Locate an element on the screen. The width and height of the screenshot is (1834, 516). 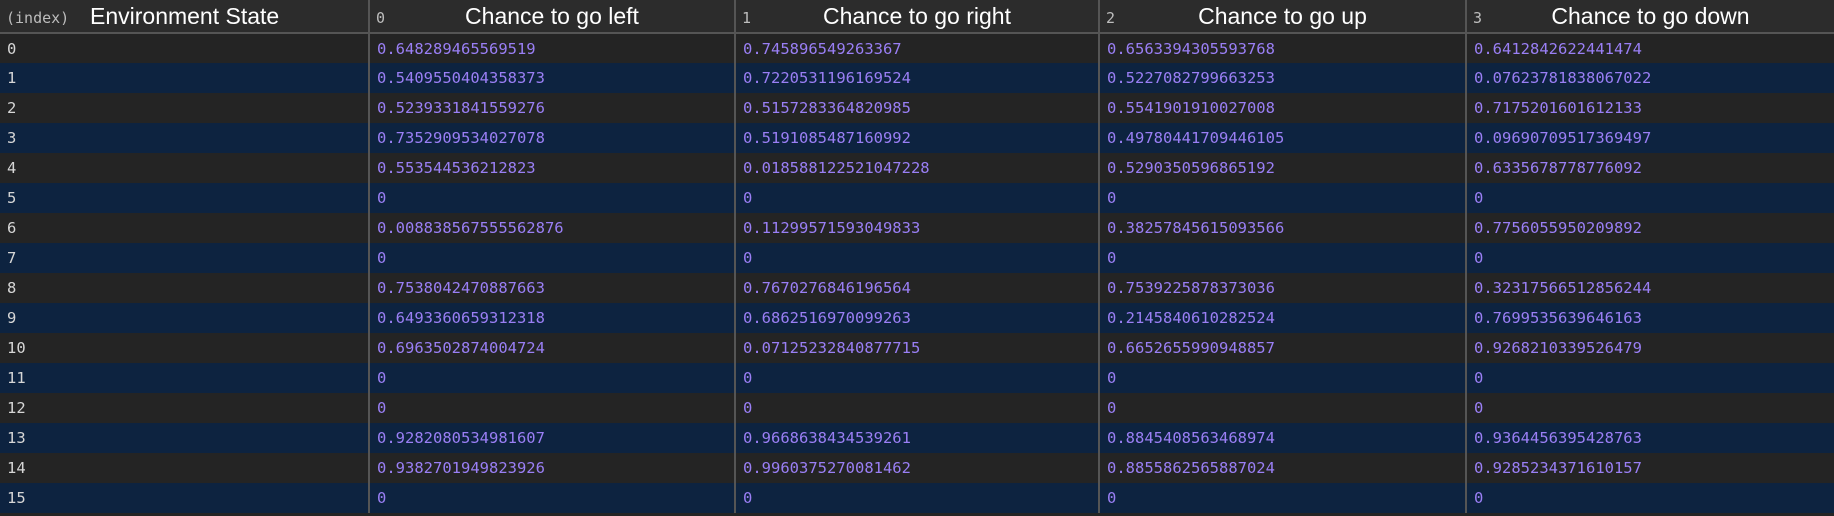
chance-left-cell: 0.008838567555562876 is located at coordinates (552, 228).